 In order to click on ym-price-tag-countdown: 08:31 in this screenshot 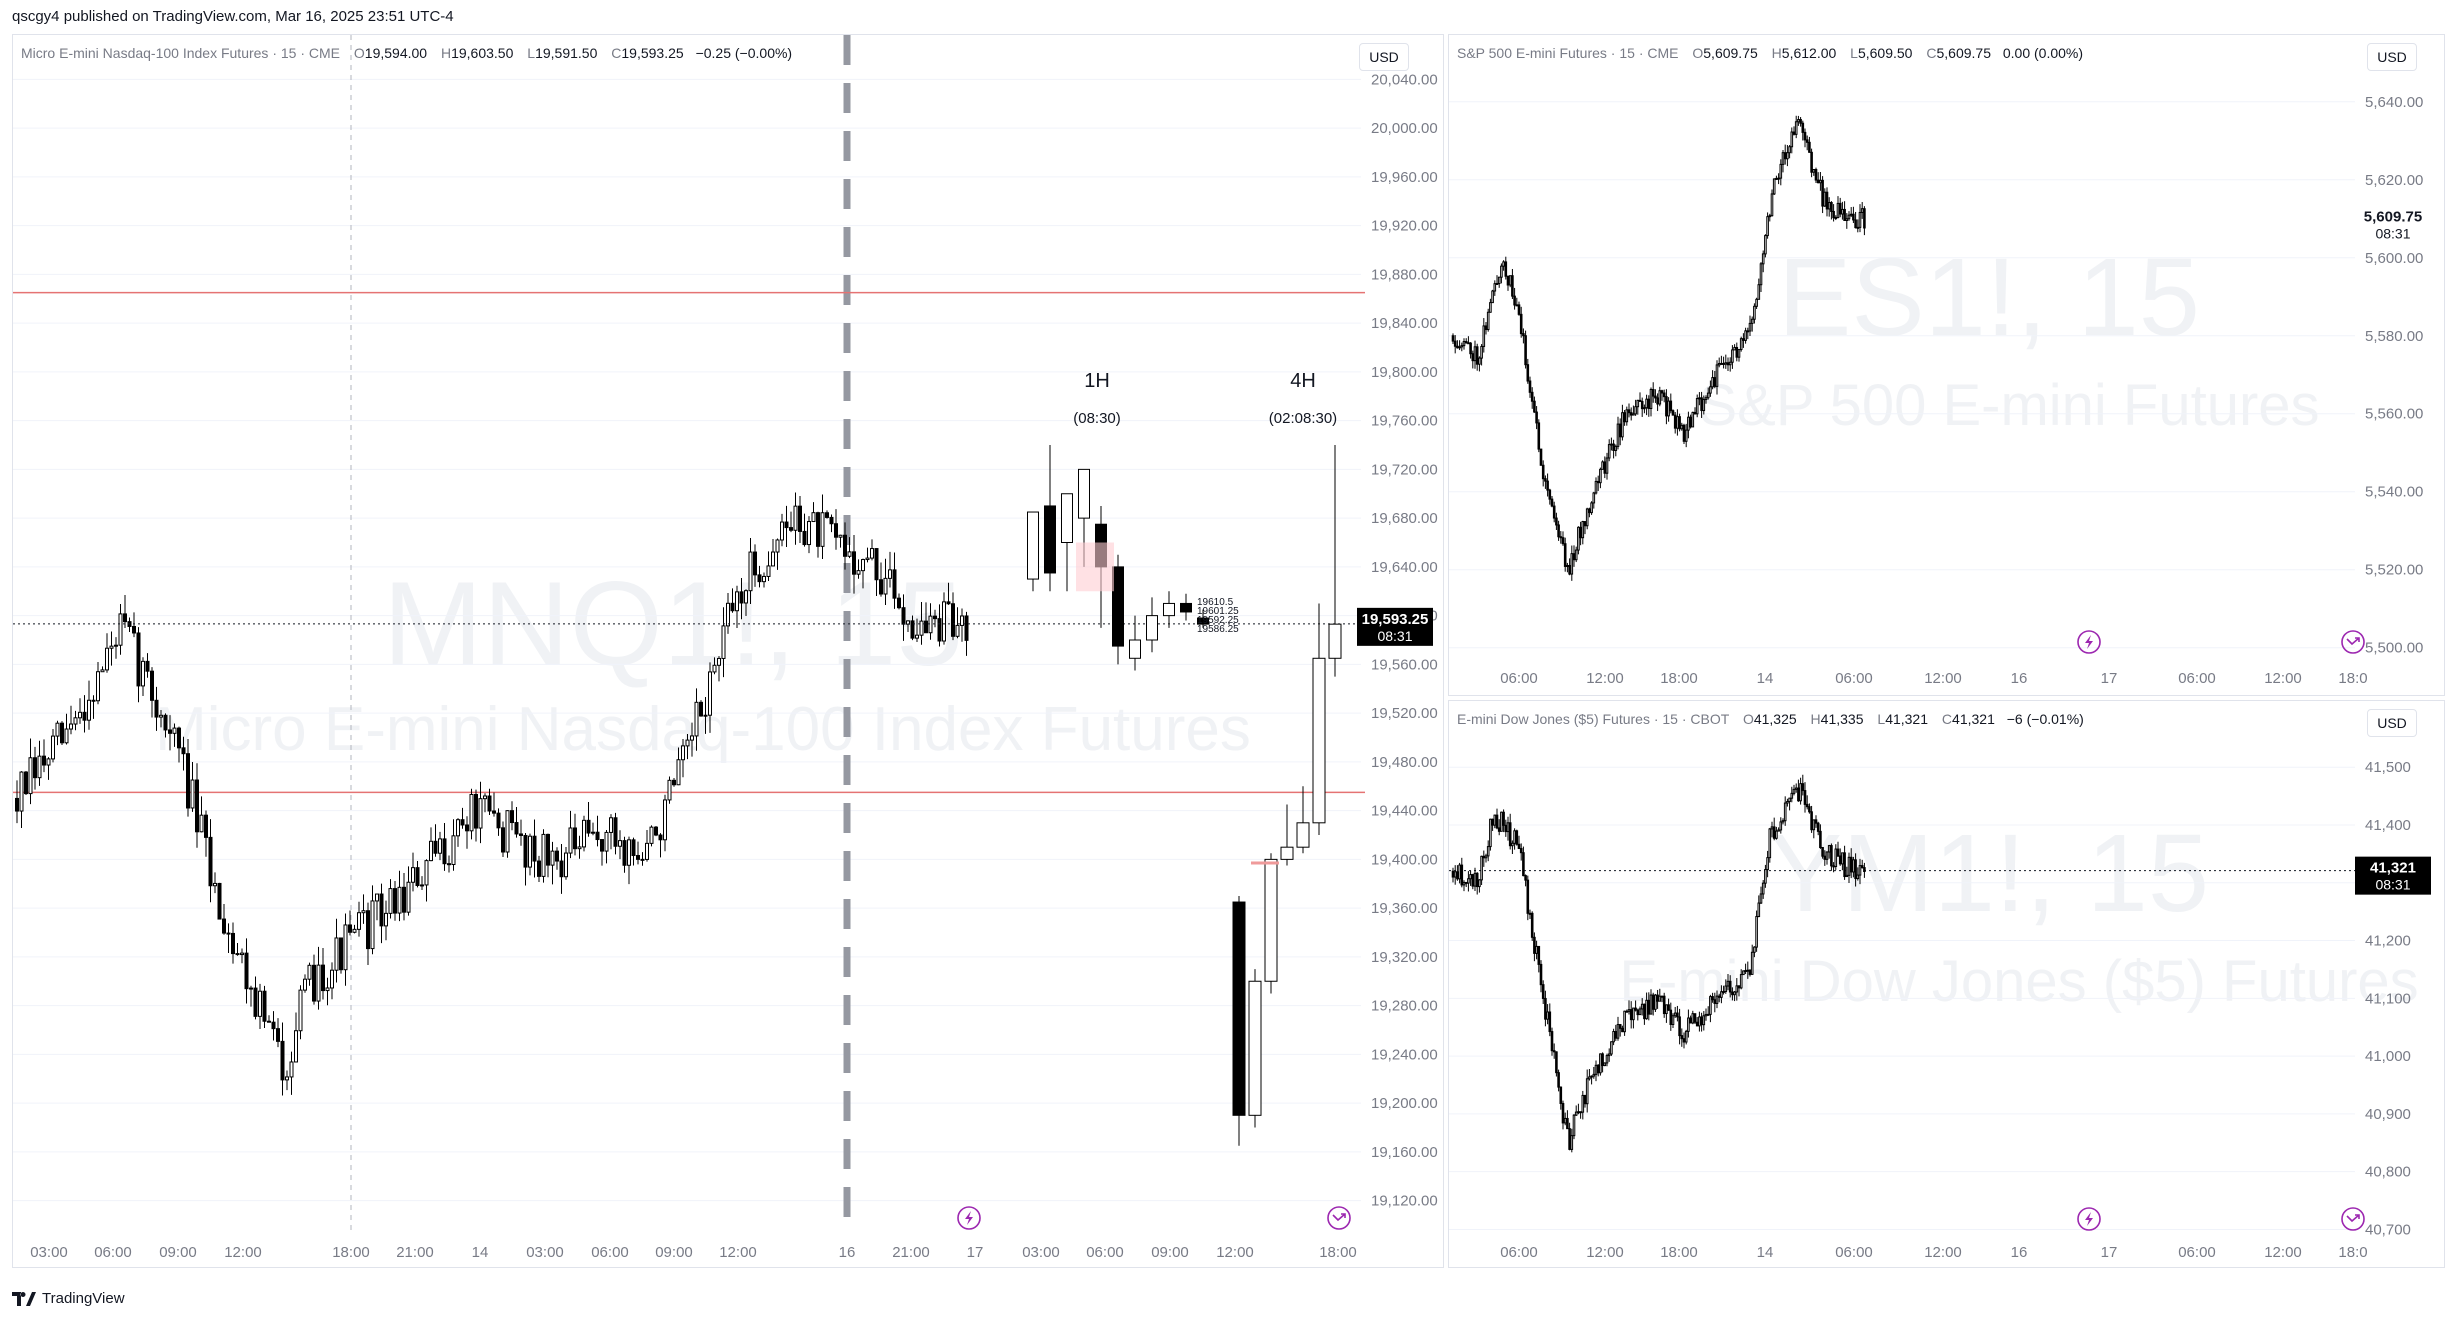, I will do `click(2392, 885)`.